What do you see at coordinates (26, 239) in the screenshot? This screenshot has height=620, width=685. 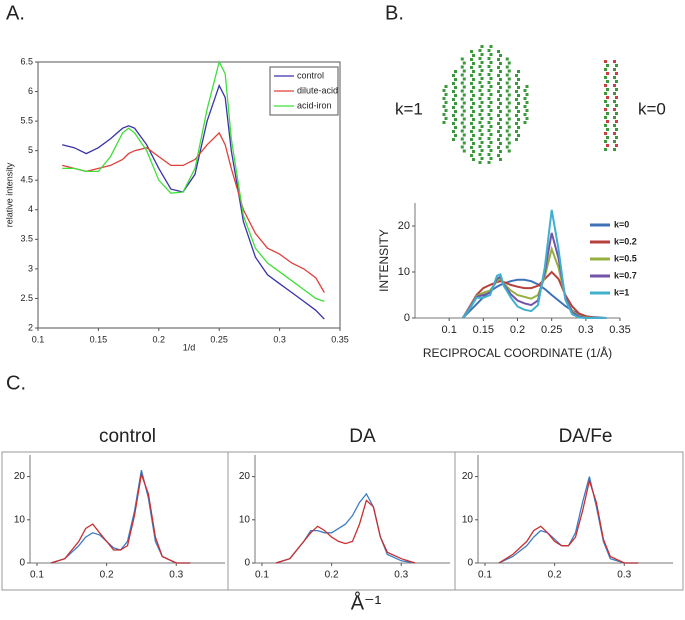 I see `y-tick-label: 3.5` at bounding box center [26, 239].